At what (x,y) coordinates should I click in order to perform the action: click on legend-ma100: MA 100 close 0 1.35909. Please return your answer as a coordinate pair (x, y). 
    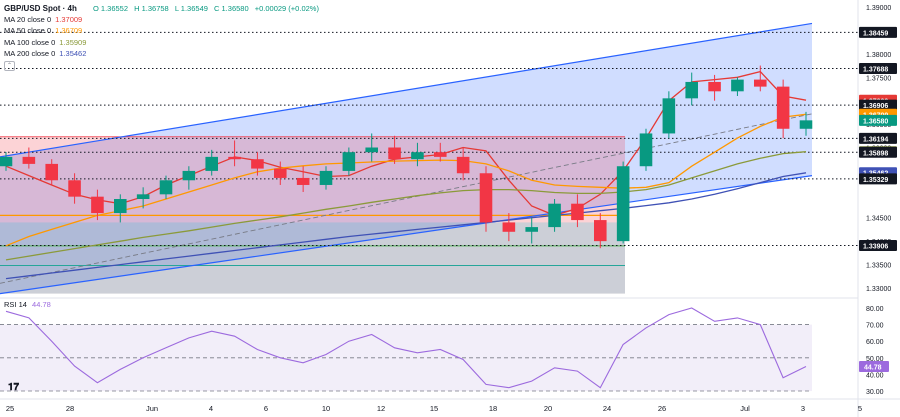
    Looking at the image, I should click on (161, 42).